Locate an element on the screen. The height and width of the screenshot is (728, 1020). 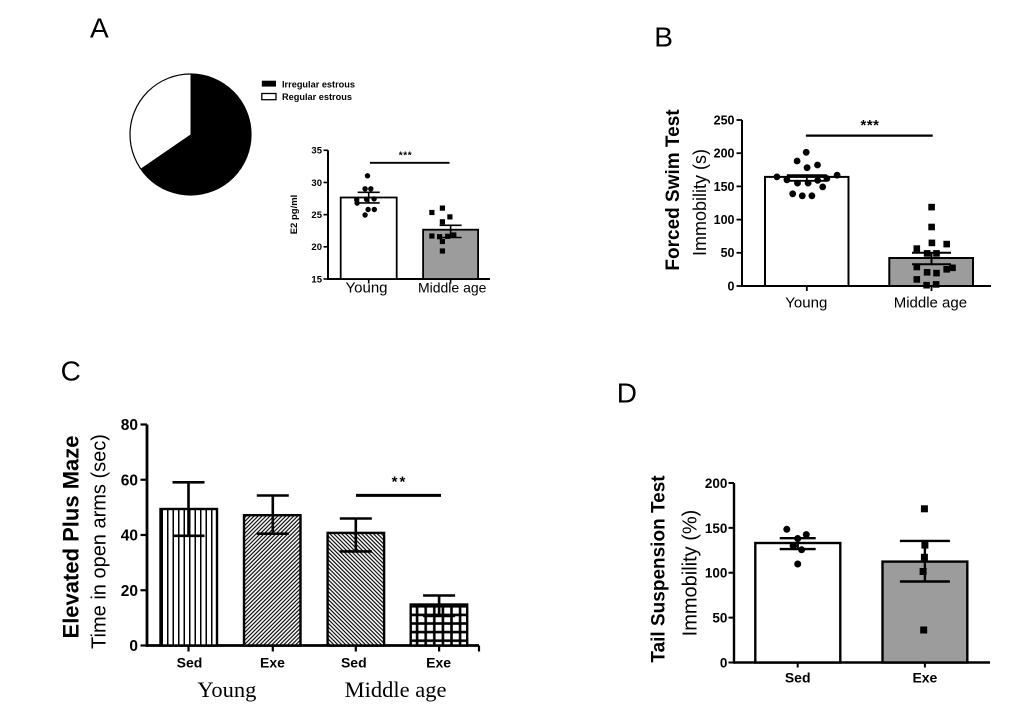
svg-text: Time in open arms (sec) is located at coordinates (100, 541).